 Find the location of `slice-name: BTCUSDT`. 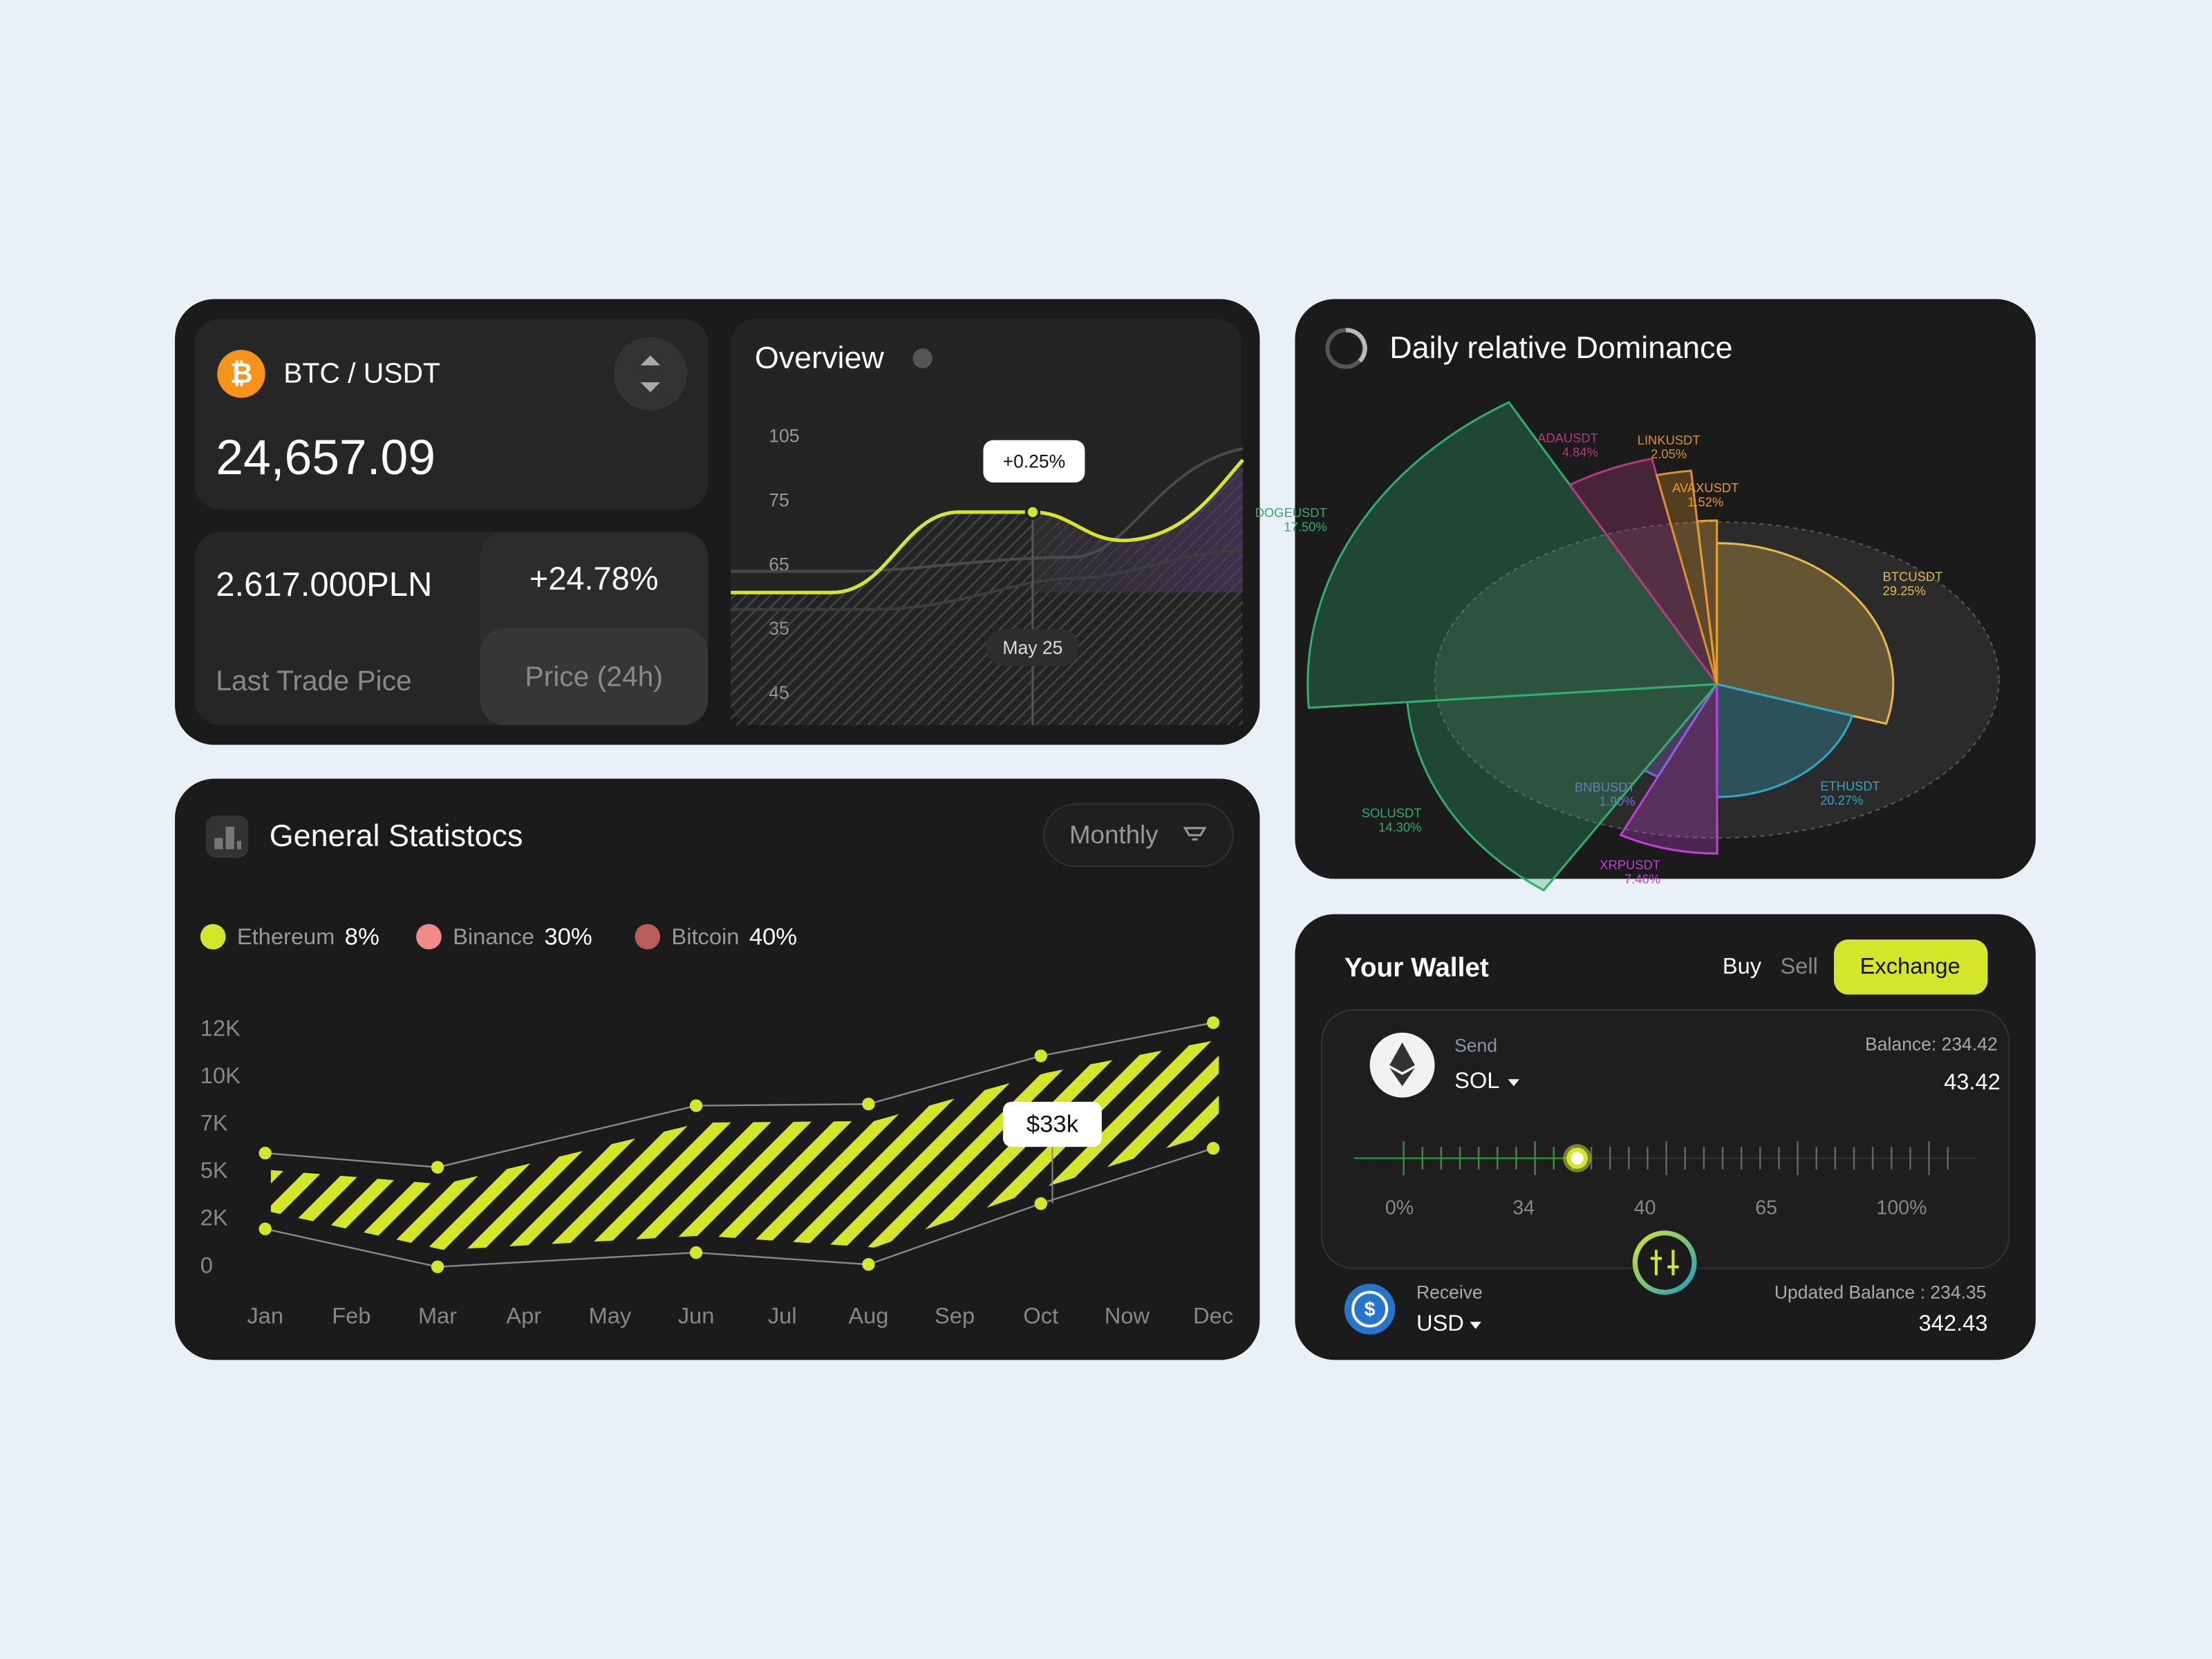

slice-name: BTCUSDT is located at coordinates (1913, 576).